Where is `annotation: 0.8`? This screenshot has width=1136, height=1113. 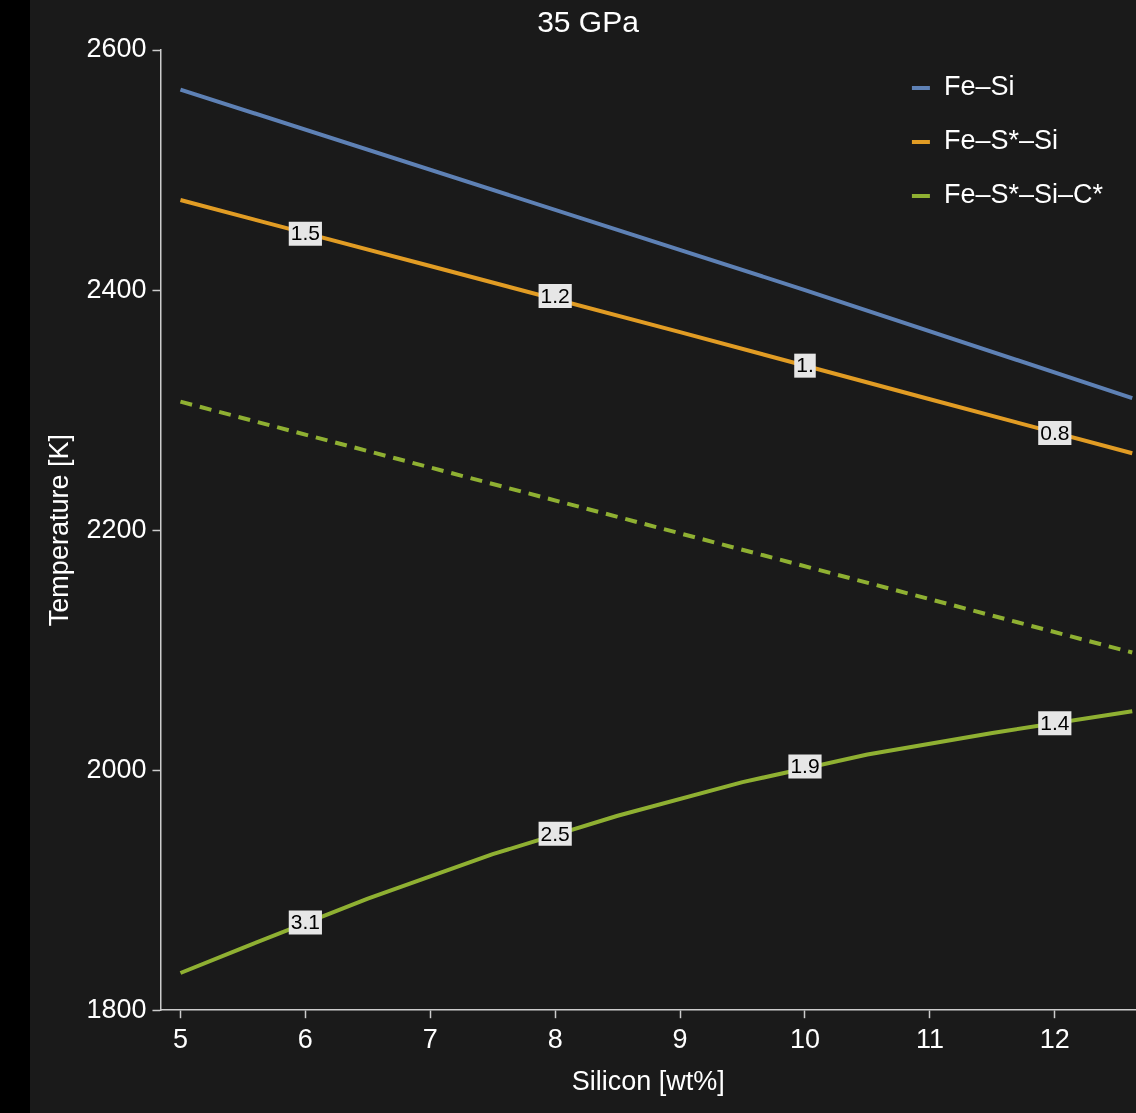
annotation: 0.8 is located at coordinates (1055, 432).